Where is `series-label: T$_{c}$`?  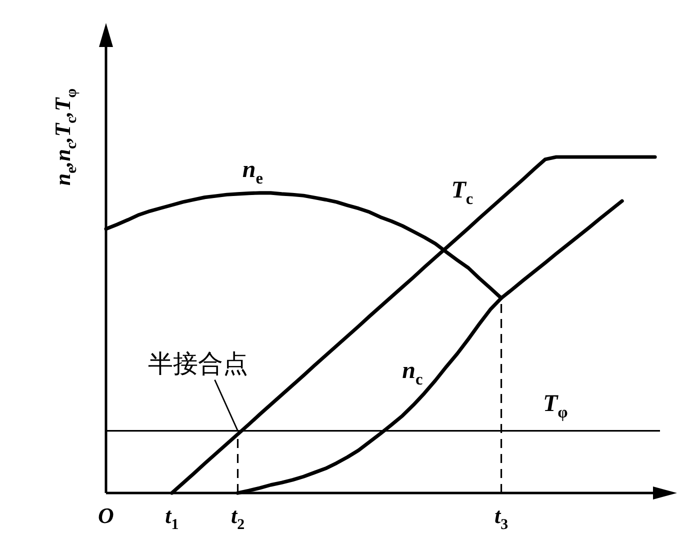 series-label: T$_{c}$ is located at coordinates (462, 192).